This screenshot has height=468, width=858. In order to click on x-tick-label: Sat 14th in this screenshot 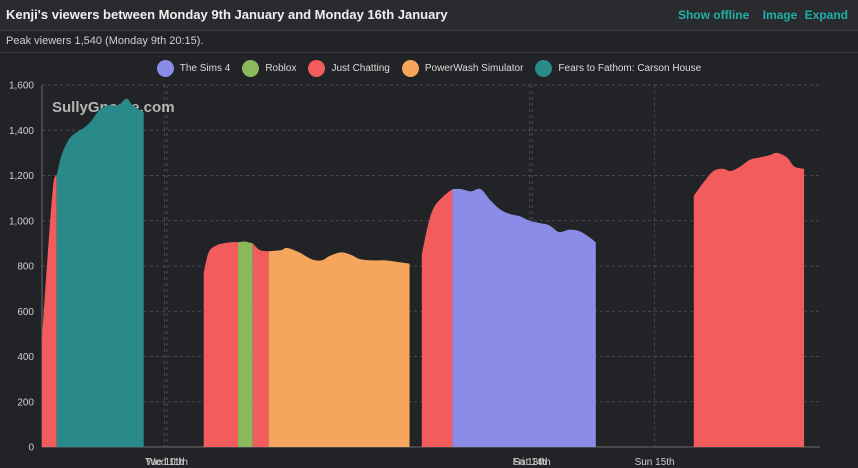, I will do `click(531, 462)`.